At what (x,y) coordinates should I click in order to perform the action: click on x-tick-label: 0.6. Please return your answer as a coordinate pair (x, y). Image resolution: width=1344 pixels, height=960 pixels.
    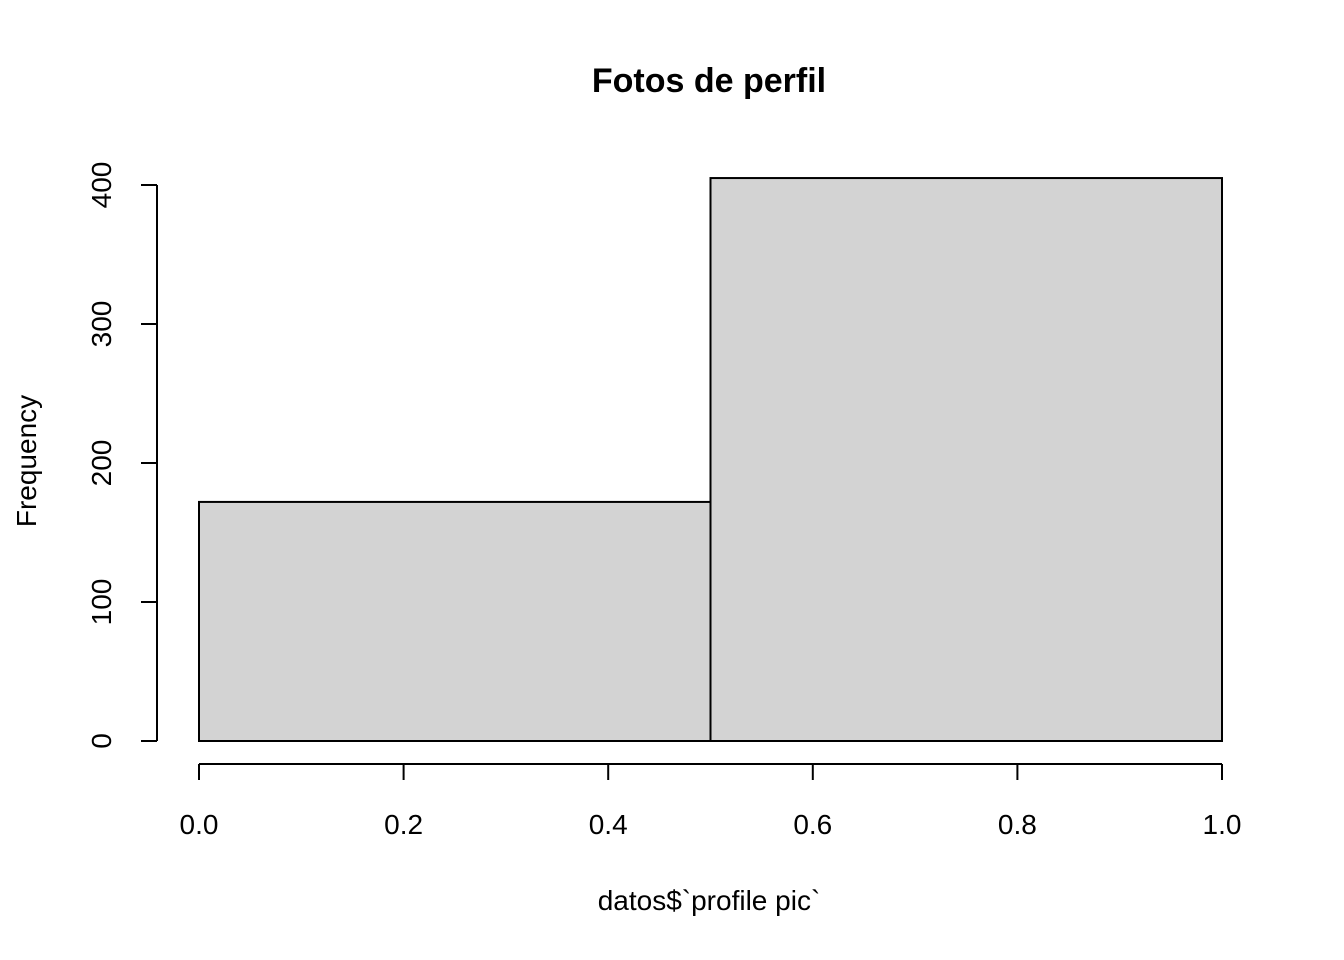
    Looking at the image, I should click on (812, 824).